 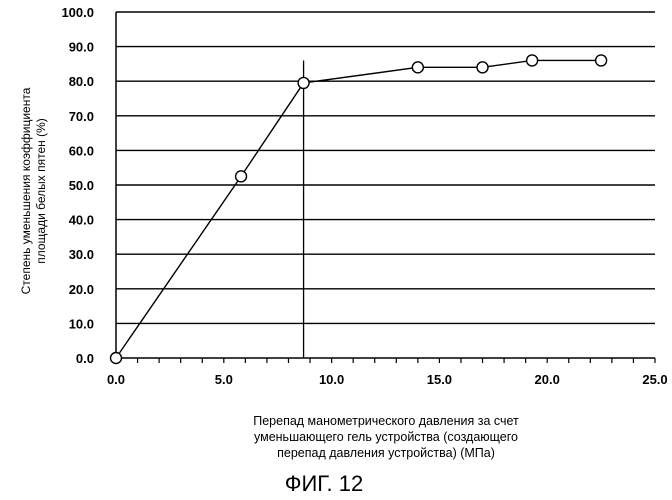 What do you see at coordinates (654, 379) in the screenshot?
I see `x-tick-label: 25.0` at bounding box center [654, 379].